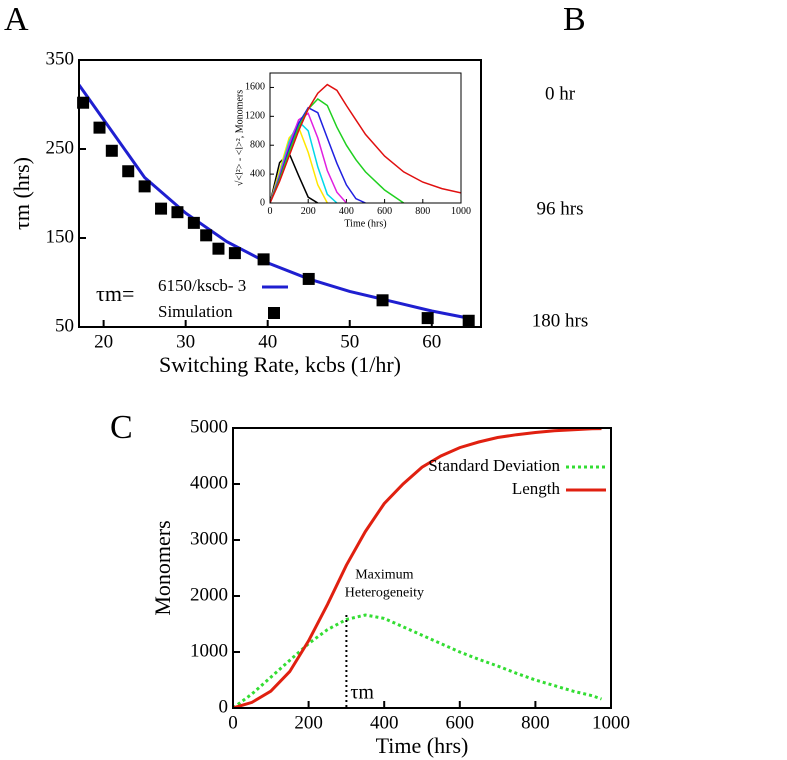  Describe the element at coordinates (115, 293) in the screenshot. I see `legend-prefix: τm=` at that location.